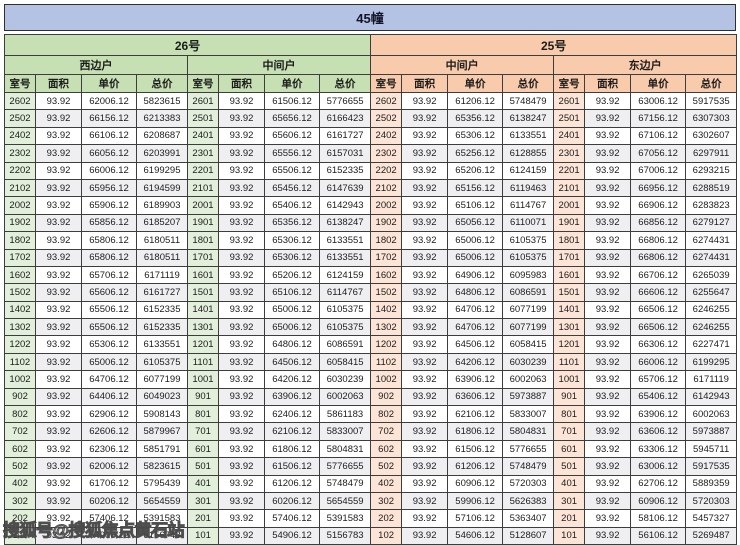  Describe the element at coordinates (658, 188) in the screenshot. I see `value-cell: 66956.12` at that location.